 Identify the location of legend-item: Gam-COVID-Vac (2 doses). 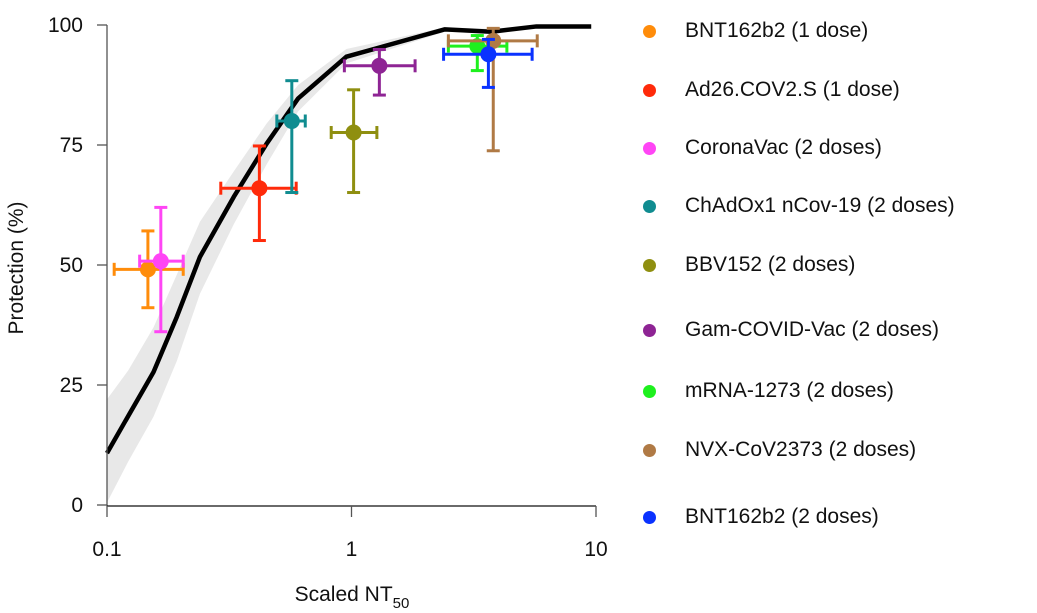
(790, 330).